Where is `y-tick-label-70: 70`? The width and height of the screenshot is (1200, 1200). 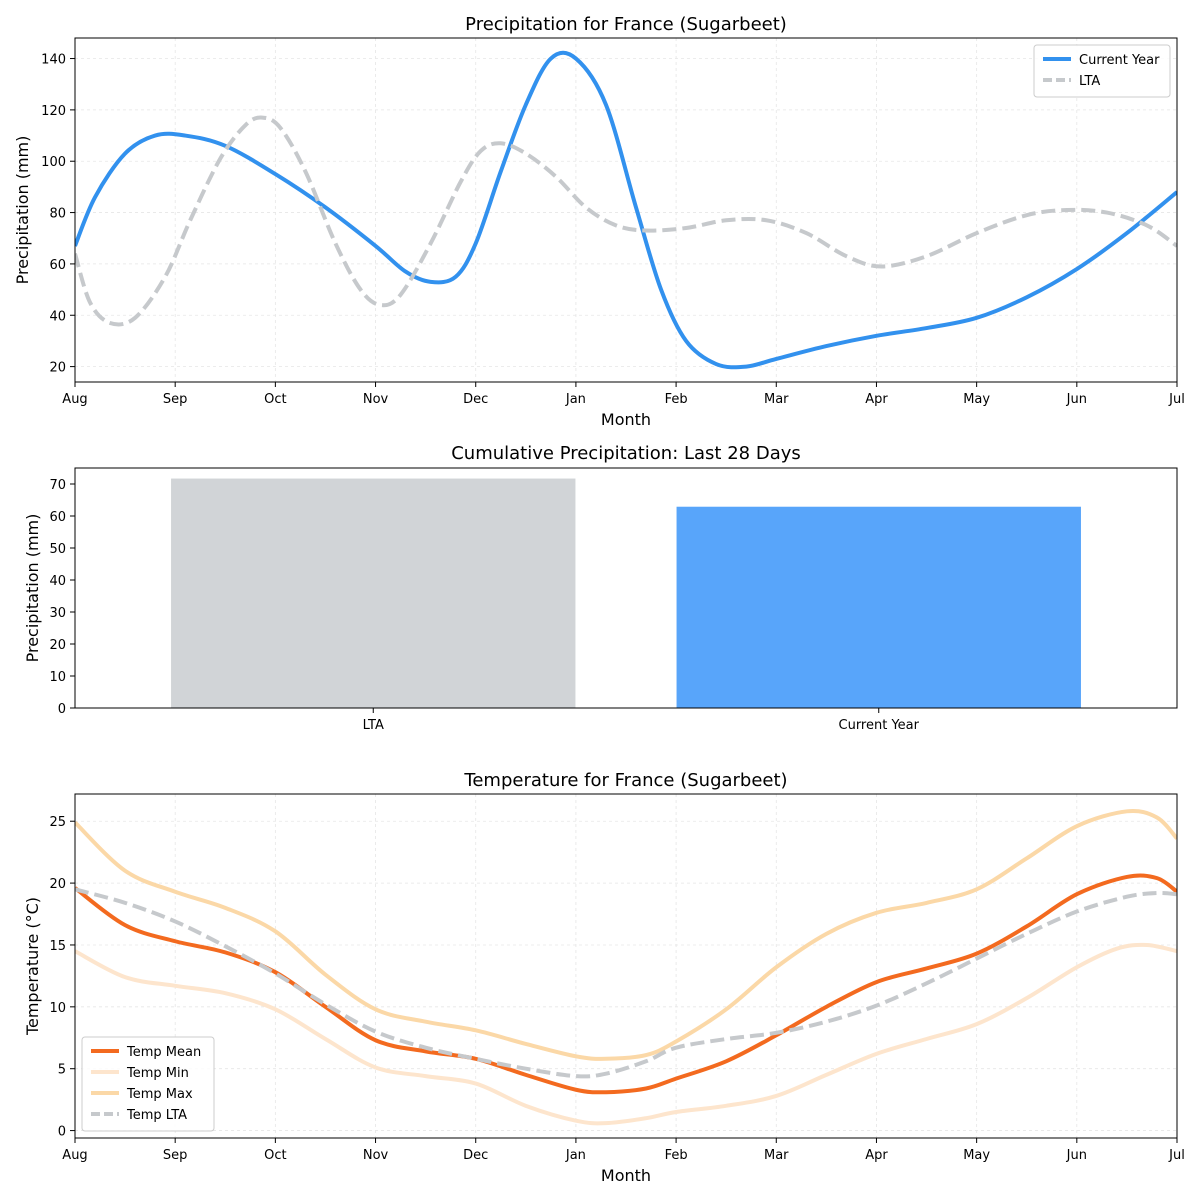 y-tick-label-70: 70 is located at coordinates (57, 485).